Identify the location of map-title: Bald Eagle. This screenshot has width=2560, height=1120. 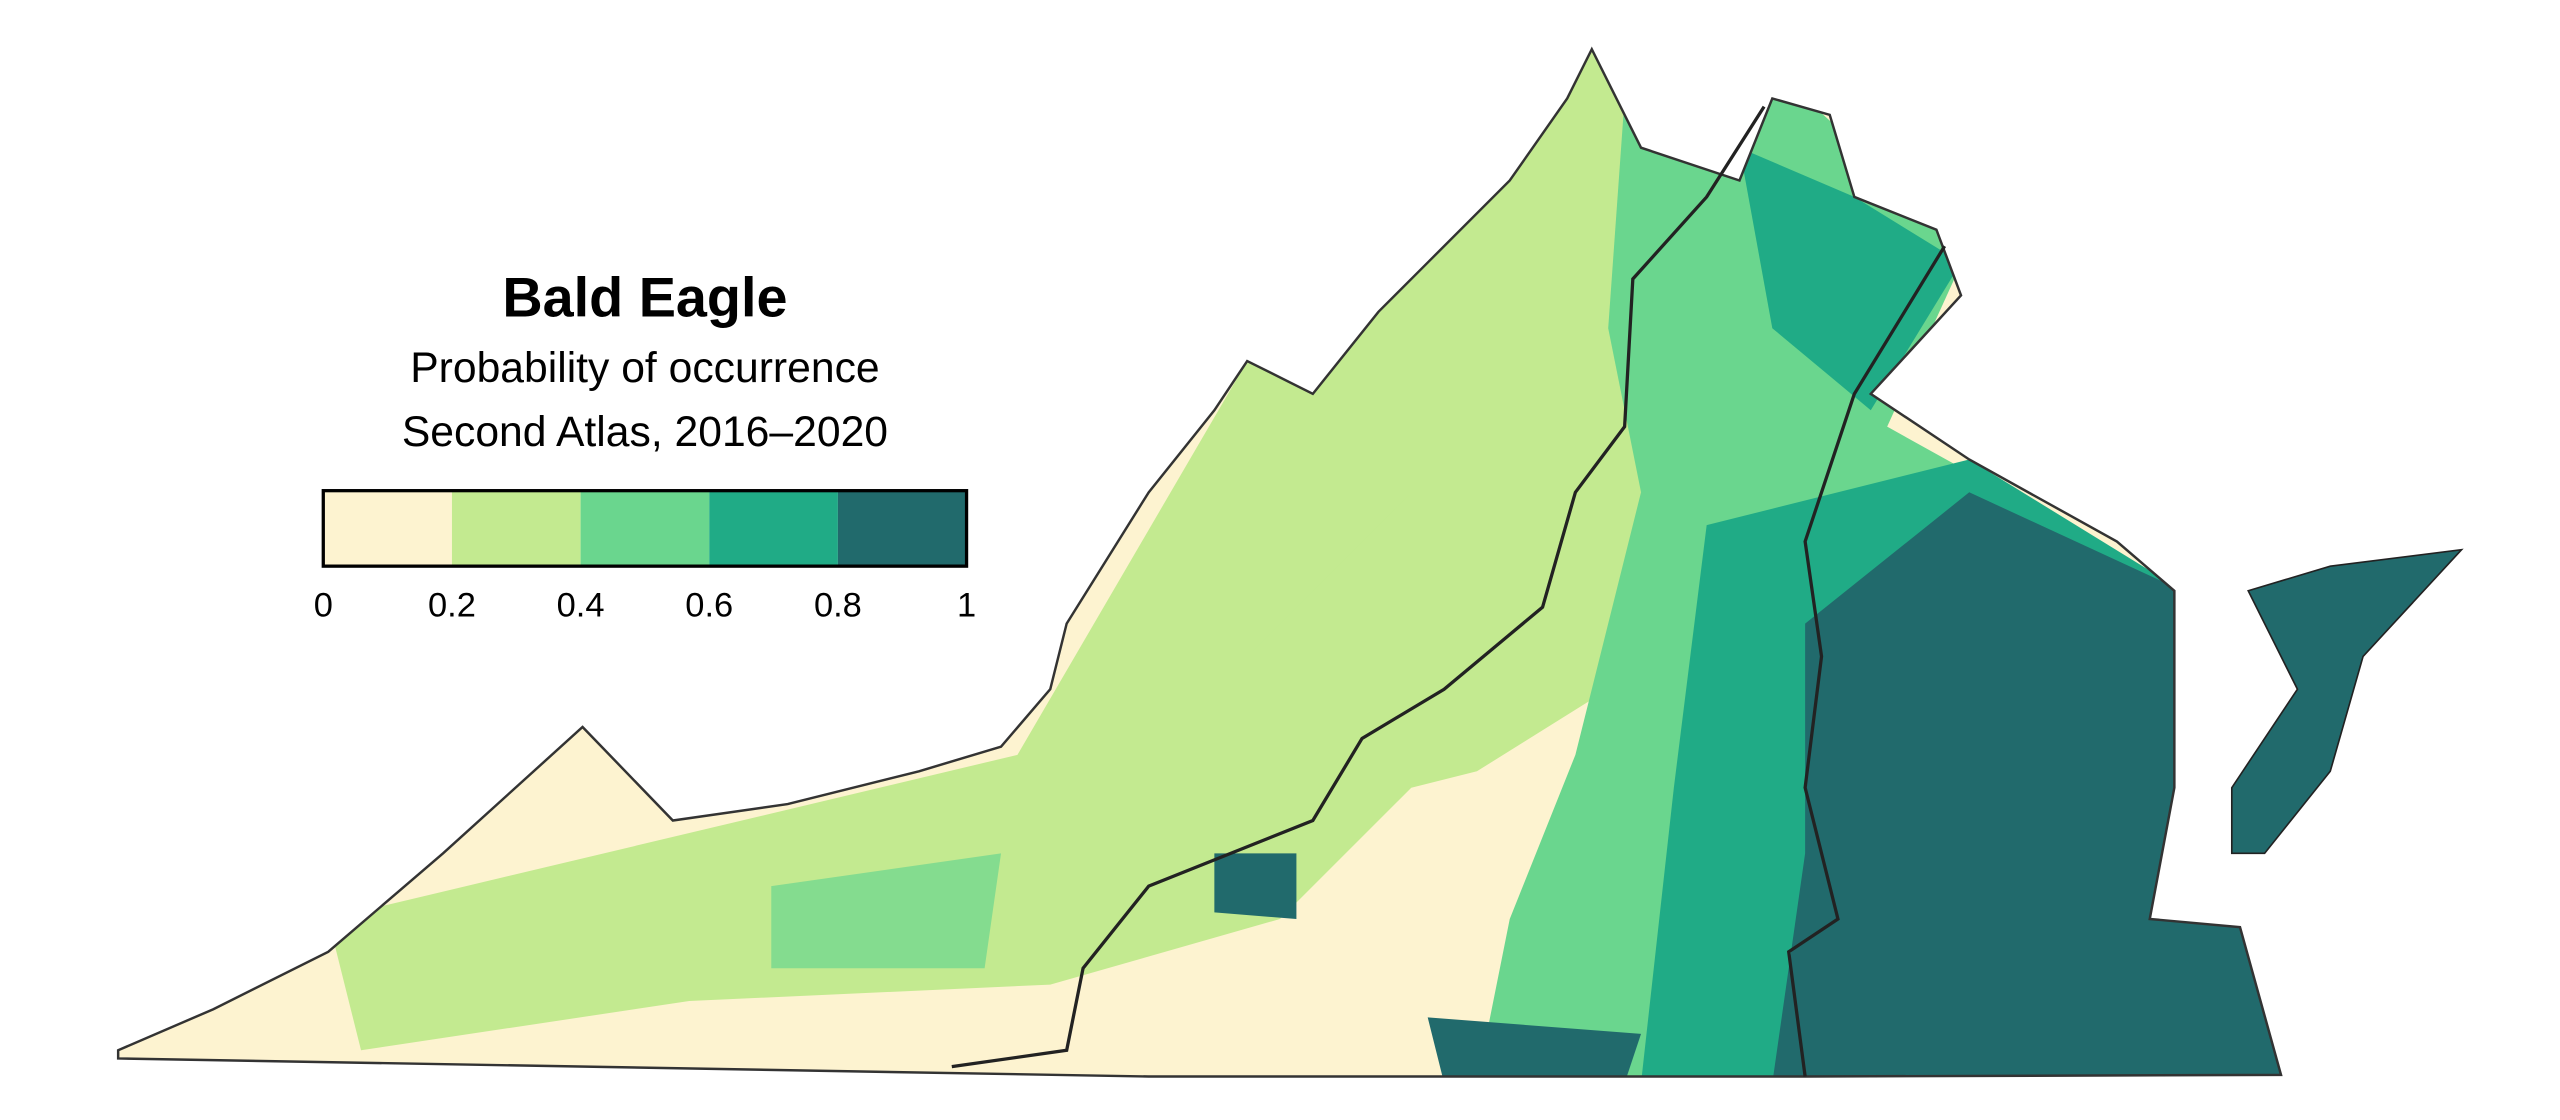
(644, 297).